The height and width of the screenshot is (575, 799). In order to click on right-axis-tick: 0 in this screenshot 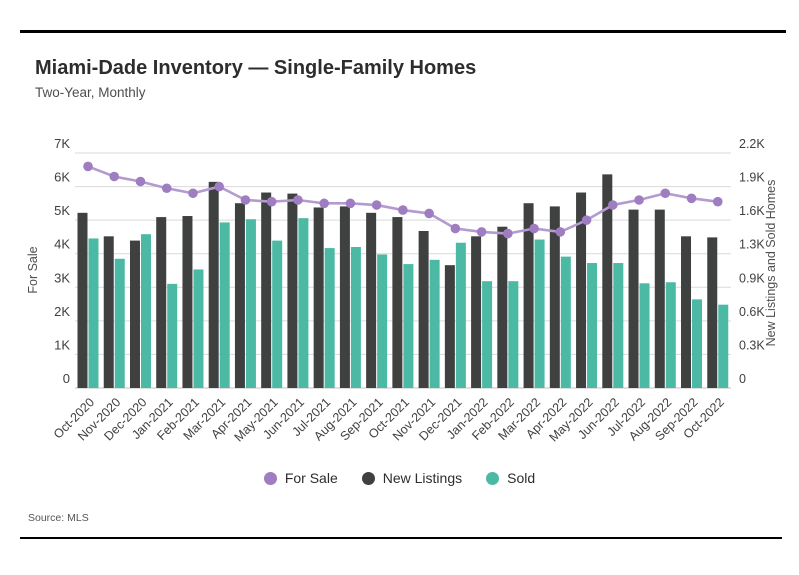, I will do `click(742, 379)`.